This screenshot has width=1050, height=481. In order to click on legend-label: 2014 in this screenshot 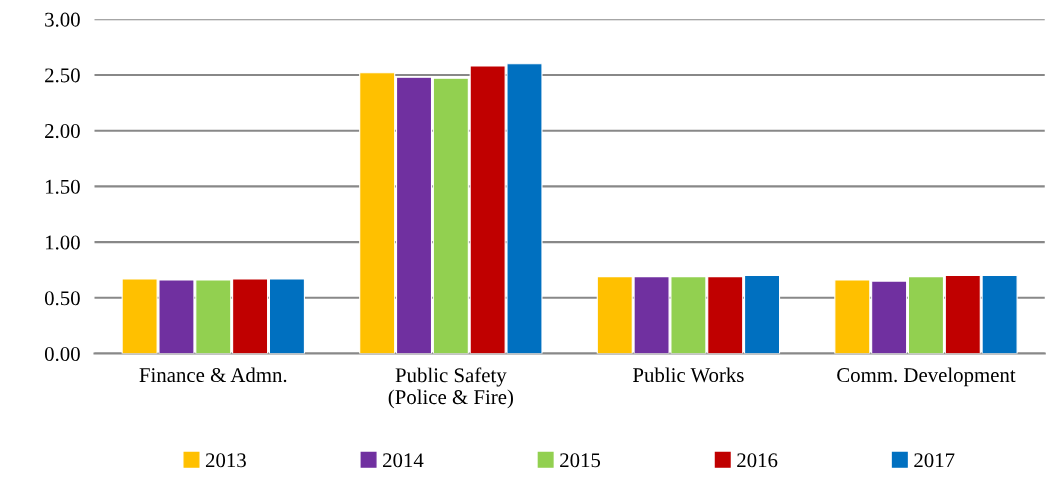, I will do `click(403, 460)`.